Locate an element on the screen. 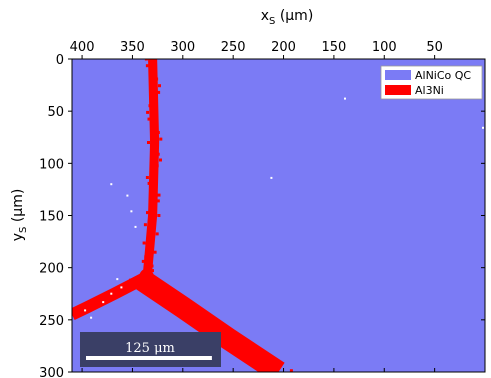  y-tick-label: 200 is located at coordinates (51, 269).